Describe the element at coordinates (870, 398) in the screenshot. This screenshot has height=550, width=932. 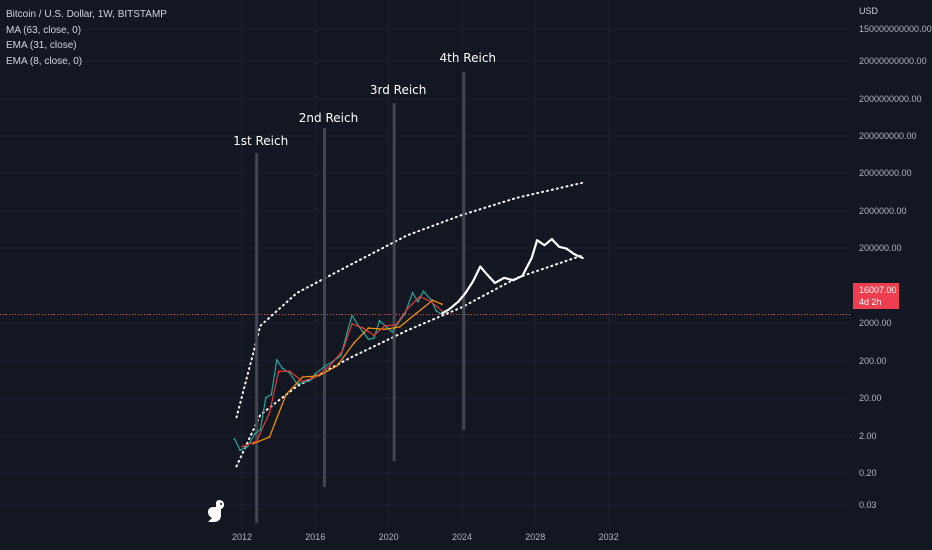
I see `price-tick-label: 20.00` at that location.